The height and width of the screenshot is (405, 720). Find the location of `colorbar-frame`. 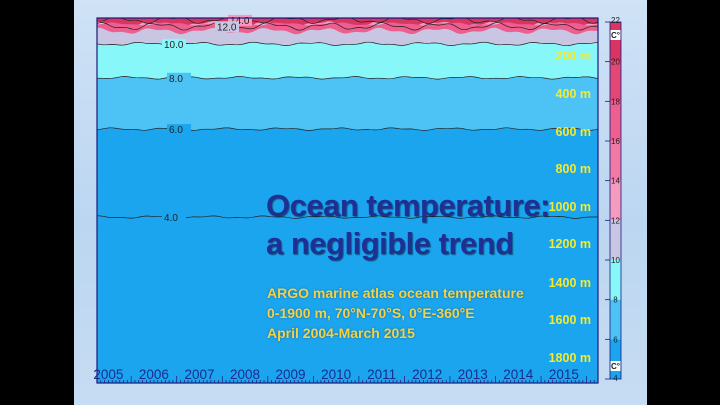

colorbar-frame is located at coordinates (615, 200).